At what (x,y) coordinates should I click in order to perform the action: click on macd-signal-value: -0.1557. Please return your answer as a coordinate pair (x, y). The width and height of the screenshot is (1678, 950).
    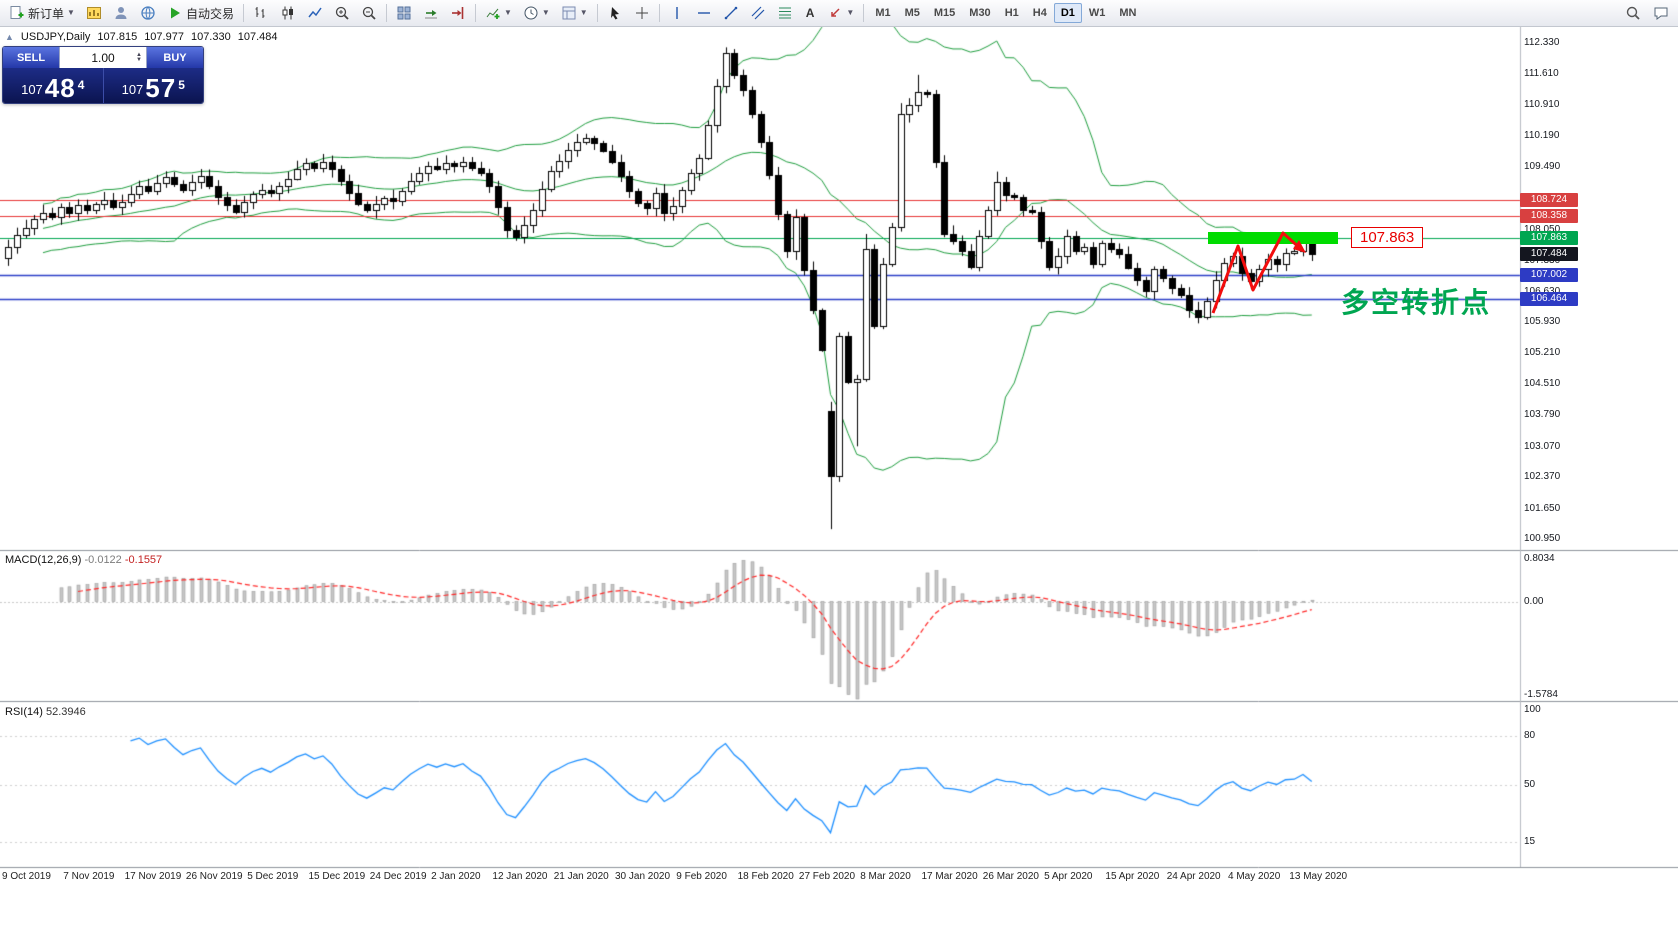
    Looking at the image, I should click on (143, 560).